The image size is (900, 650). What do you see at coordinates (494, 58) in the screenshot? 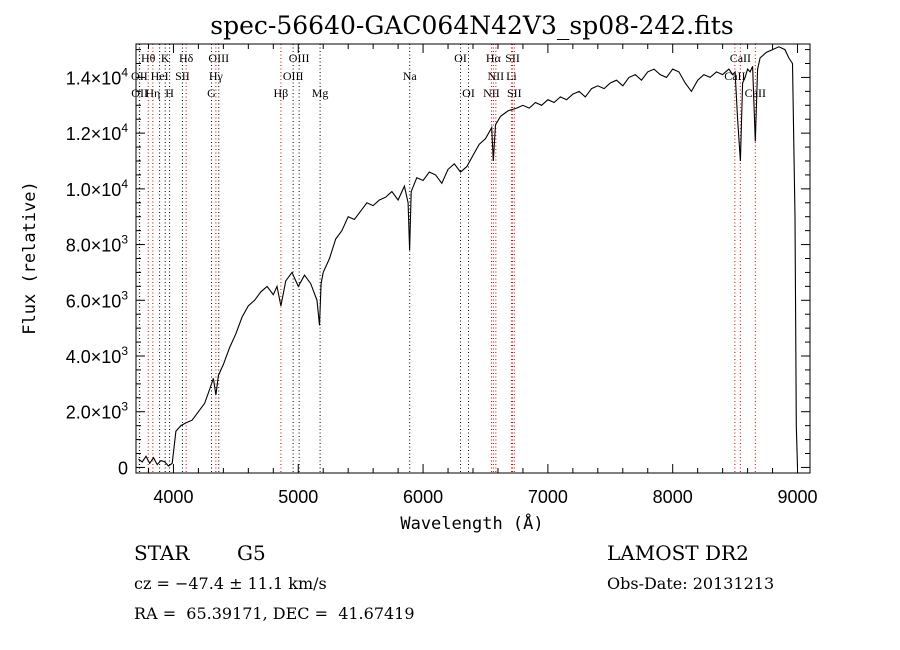
I see `line-label-6: Hα` at bounding box center [494, 58].